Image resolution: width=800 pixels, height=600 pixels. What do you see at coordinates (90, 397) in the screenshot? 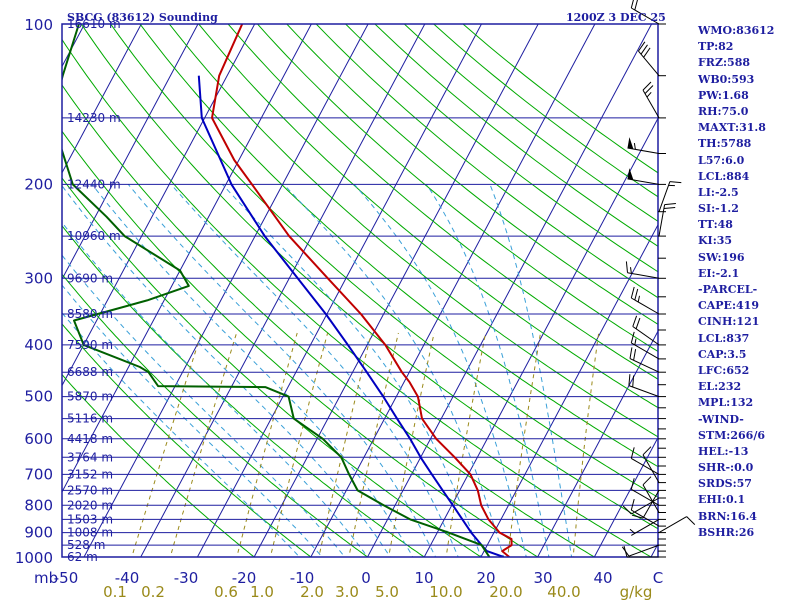
I see `height-label: 5870 m` at bounding box center [90, 397].